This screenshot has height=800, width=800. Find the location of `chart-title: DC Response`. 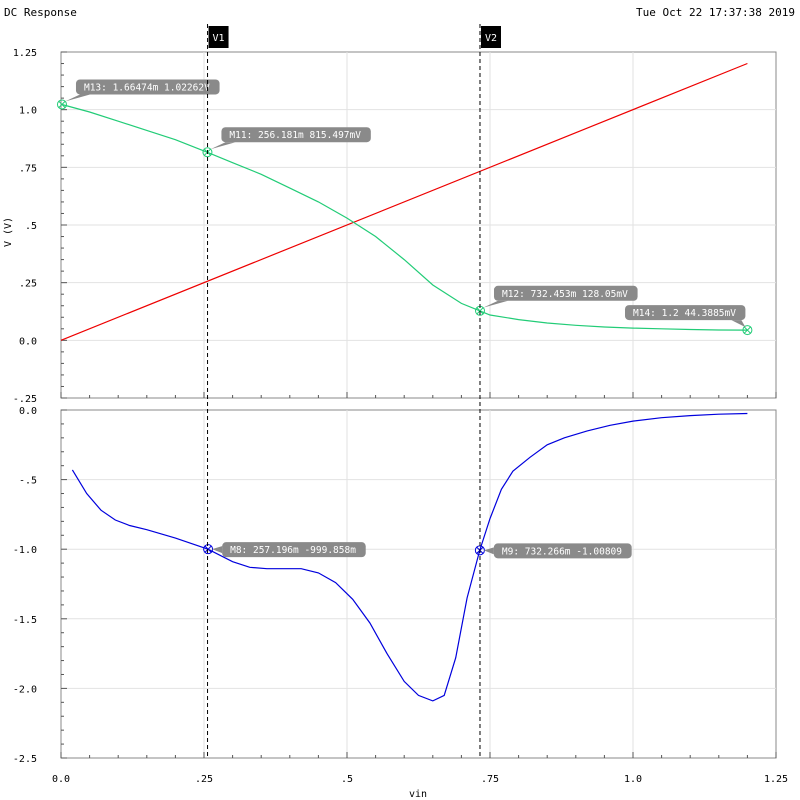

chart-title: DC Response is located at coordinates (40, 12).